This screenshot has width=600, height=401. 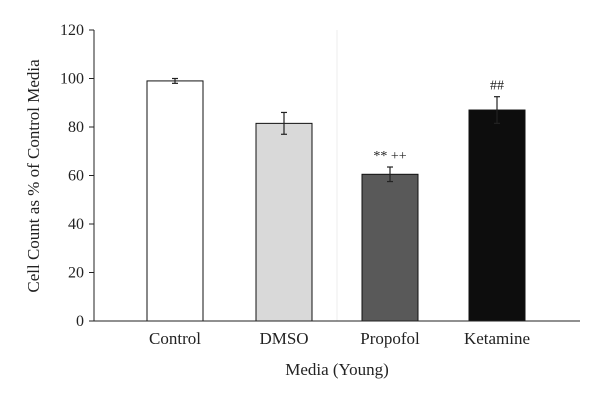 What do you see at coordinates (497, 86) in the screenshot?
I see `significance-label-ketamine: ##` at bounding box center [497, 86].